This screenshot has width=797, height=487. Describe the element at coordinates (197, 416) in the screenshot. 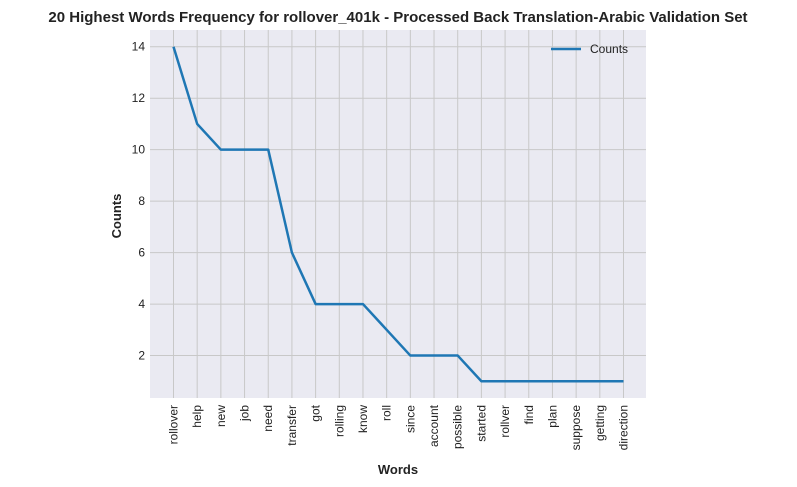

I see `x-tick-label: help` at that location.